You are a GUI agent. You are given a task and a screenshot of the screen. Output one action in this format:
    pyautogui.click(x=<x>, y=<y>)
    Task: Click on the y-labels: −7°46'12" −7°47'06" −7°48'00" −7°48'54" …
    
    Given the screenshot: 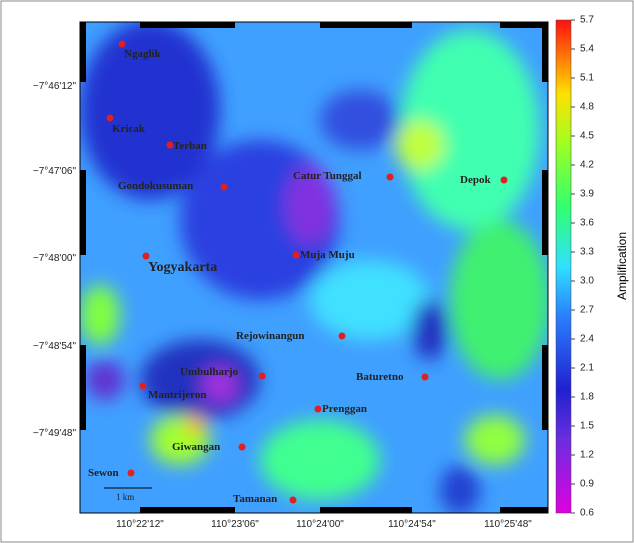 What is the action you would take?
    pyautogui.click(x=55, y=260)
    